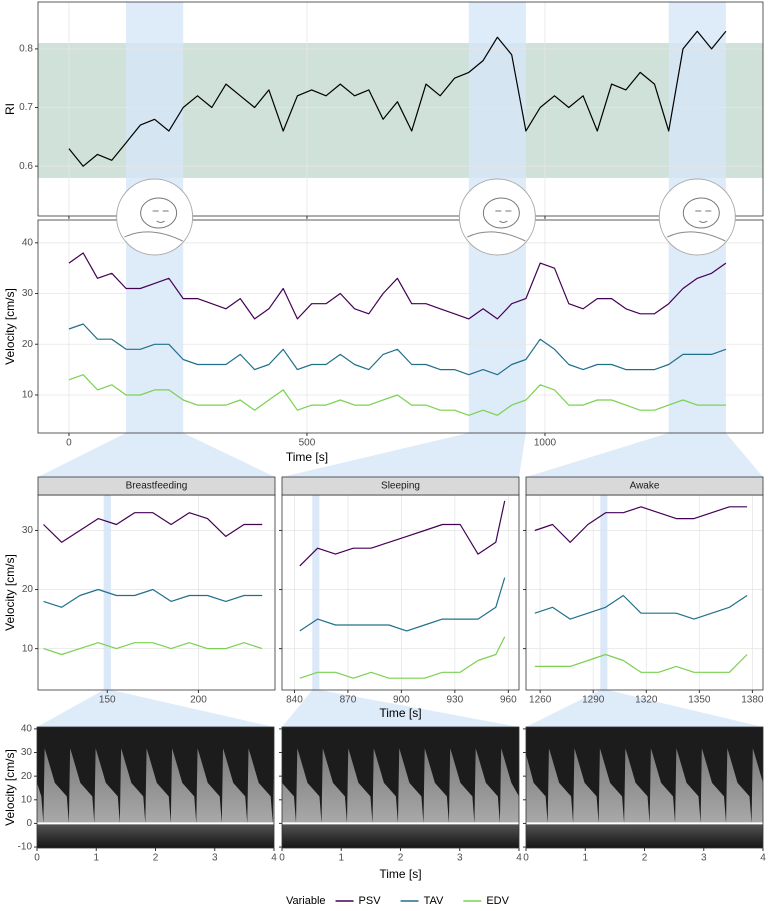 This screenshot has width=769, height=911. What do you see at coordinates (503, 216) in the screenshot?
I see `icon-face` at bounding box center [503, 216].